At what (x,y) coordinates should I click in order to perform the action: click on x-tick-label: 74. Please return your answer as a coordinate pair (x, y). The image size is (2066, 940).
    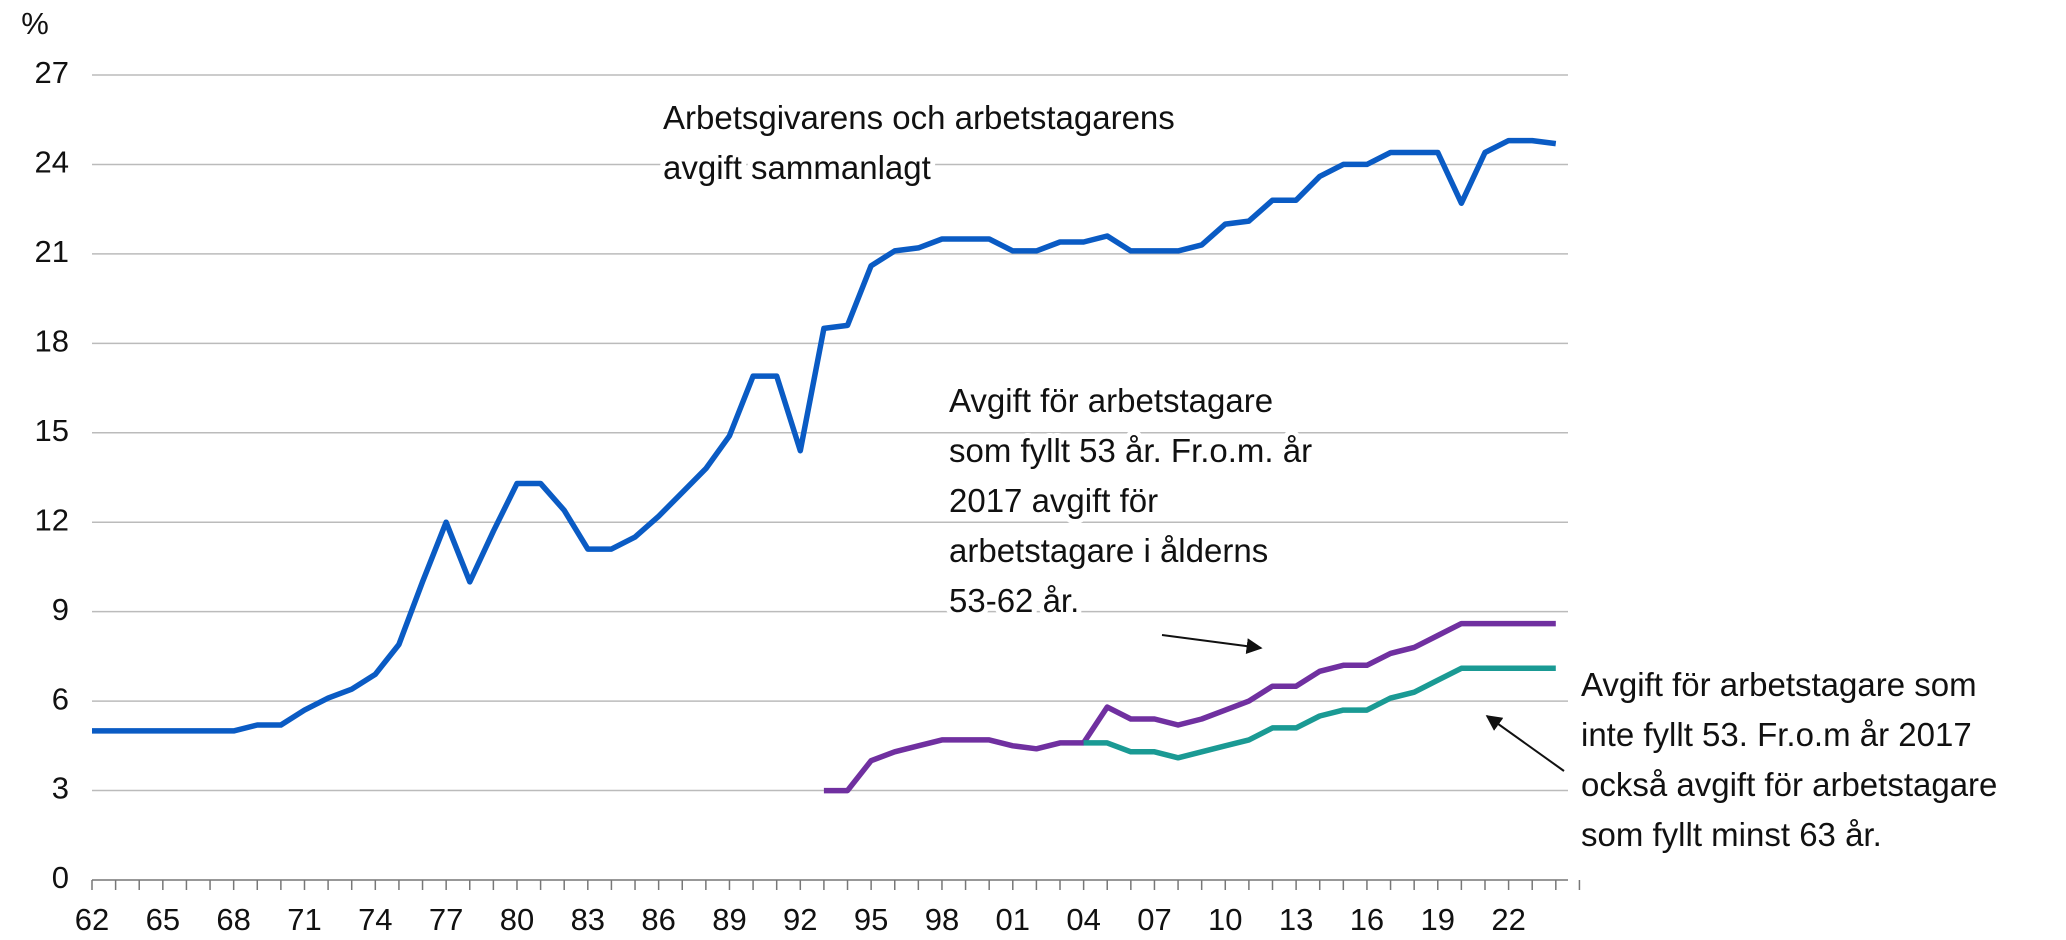
    Looking at the image, I should click on (375, 919).